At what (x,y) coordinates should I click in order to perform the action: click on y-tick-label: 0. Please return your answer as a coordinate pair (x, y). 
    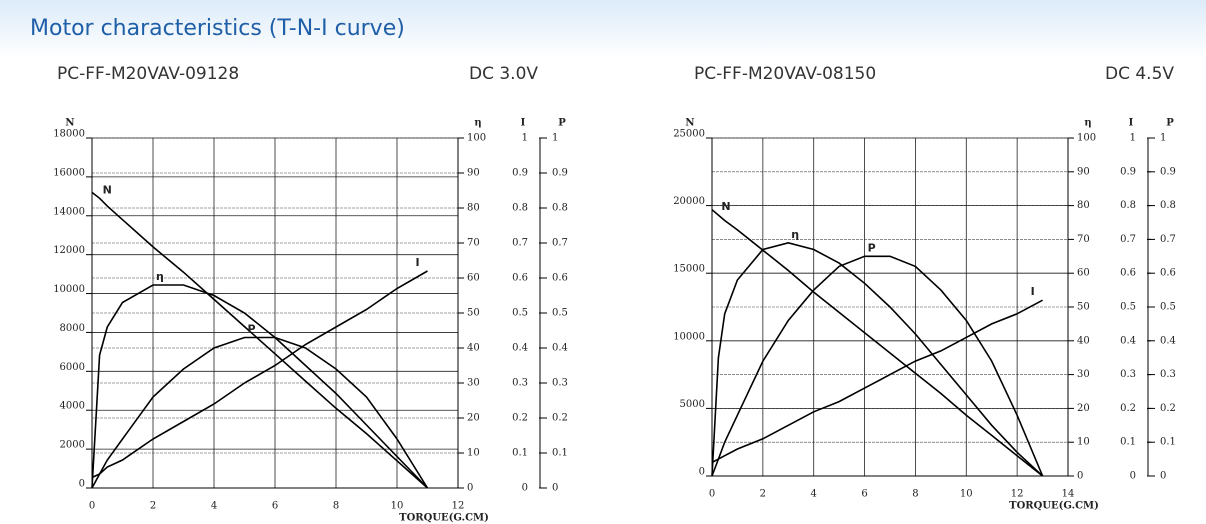
    Looking at the image, I should click on (82, 484).